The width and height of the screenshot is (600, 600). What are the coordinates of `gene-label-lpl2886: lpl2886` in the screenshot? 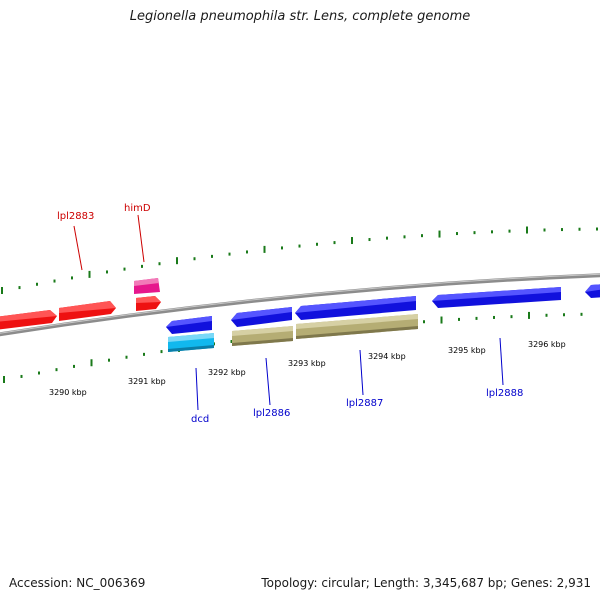 It's located at (271, 413).